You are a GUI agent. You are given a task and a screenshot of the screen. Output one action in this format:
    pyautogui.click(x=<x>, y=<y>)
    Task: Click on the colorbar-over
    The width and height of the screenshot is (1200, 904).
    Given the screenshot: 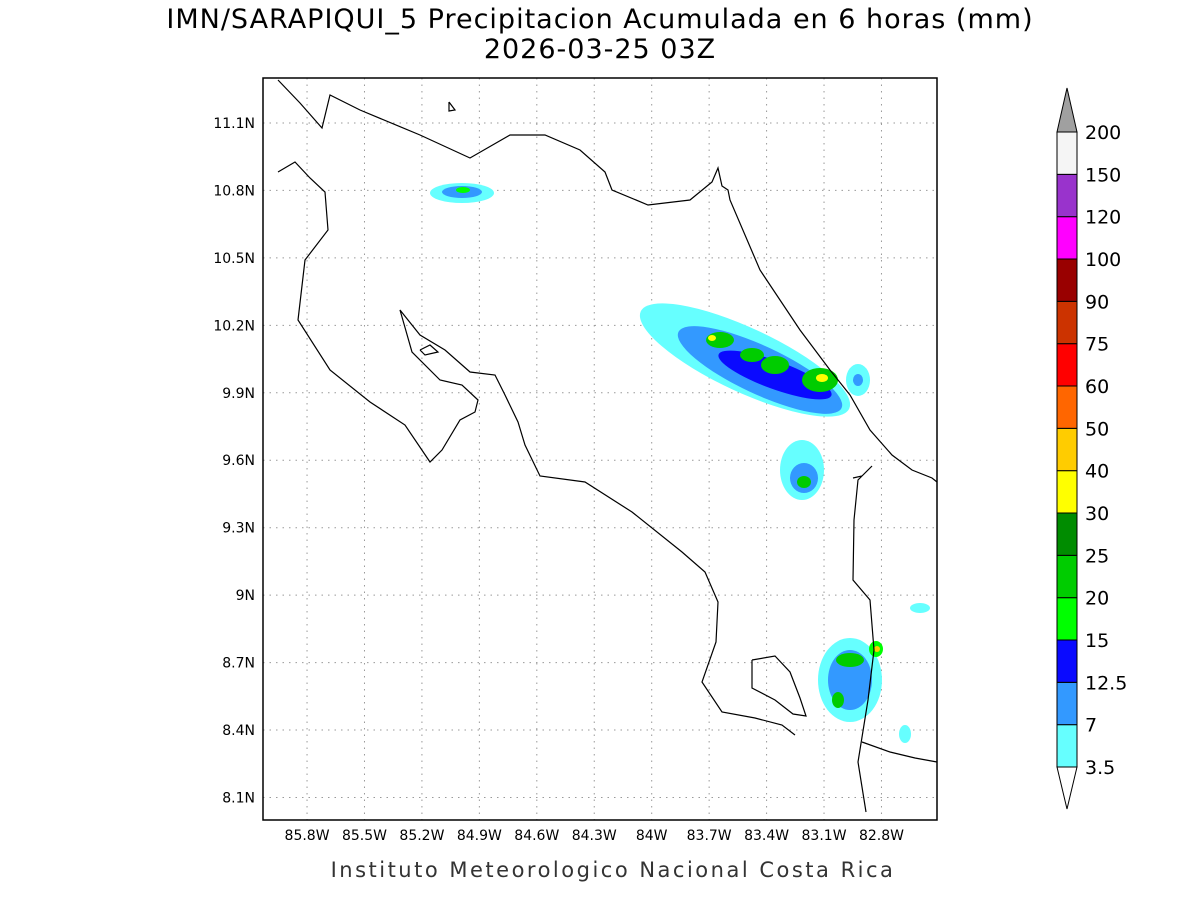 What is the action you would take?
    pyautogui.click(x=1067, y=110)
    